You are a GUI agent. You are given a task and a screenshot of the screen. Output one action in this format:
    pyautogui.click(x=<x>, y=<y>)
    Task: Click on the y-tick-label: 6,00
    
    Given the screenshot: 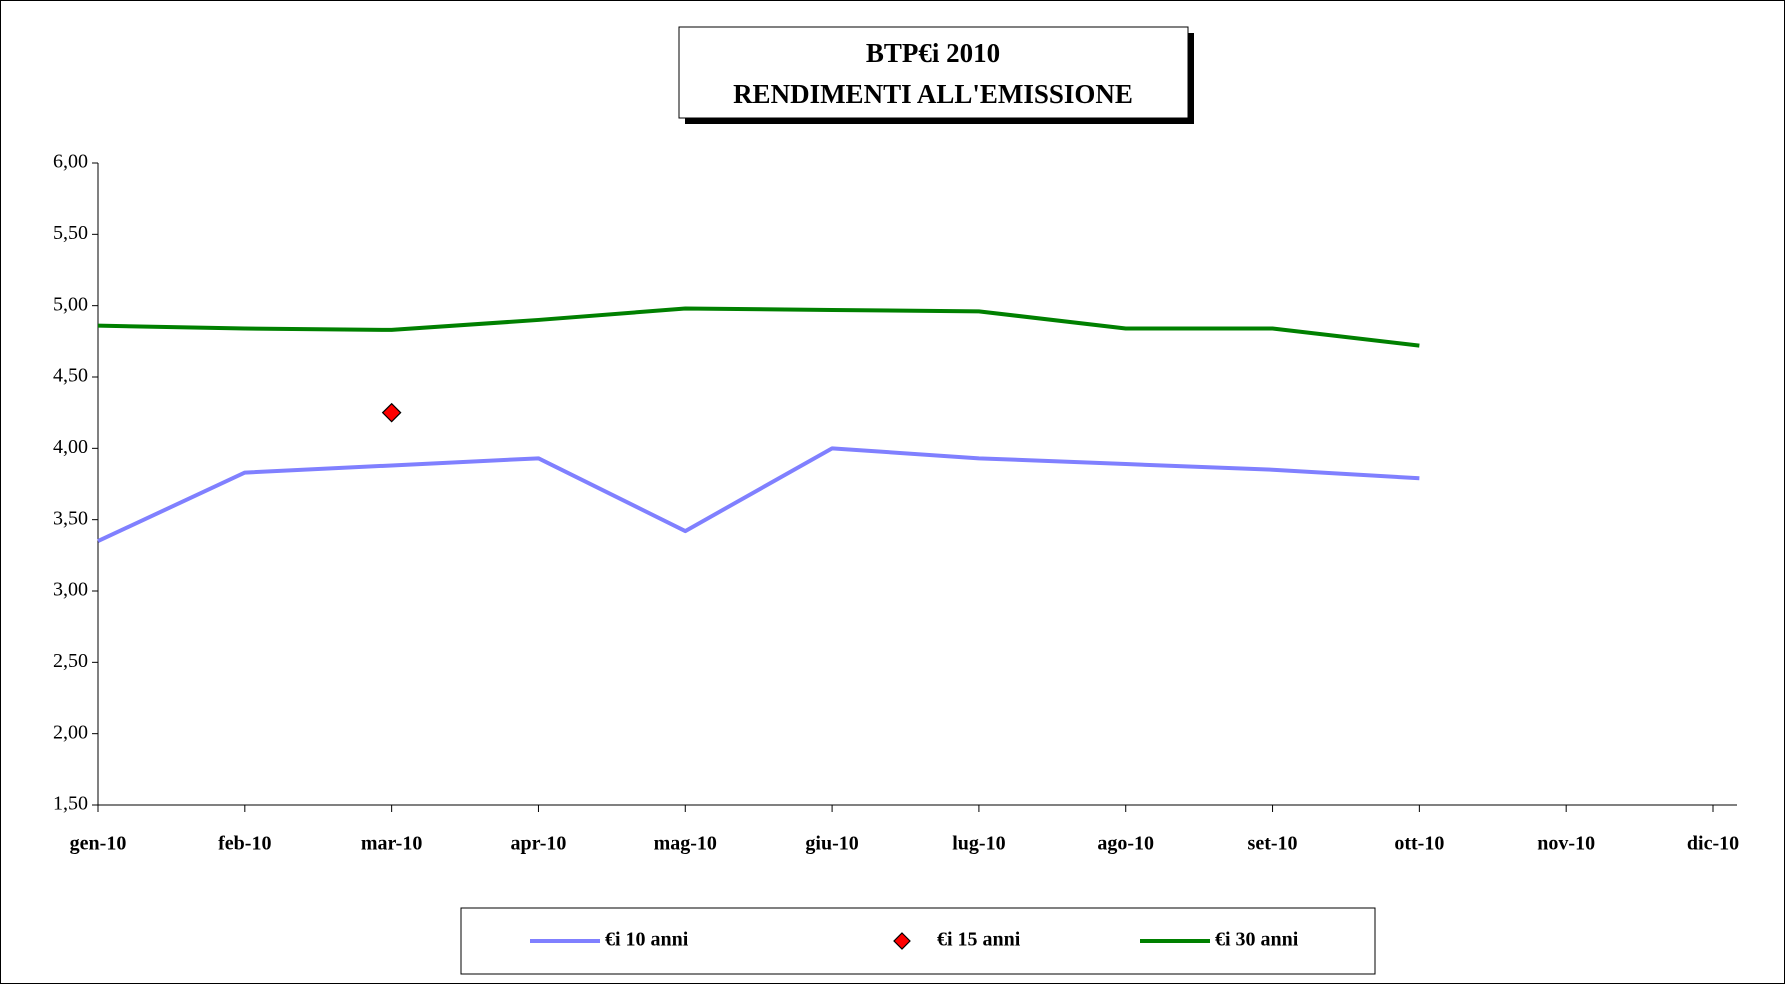 What is the action you would take?
    pyautogui.click(x=70, y=162)
    